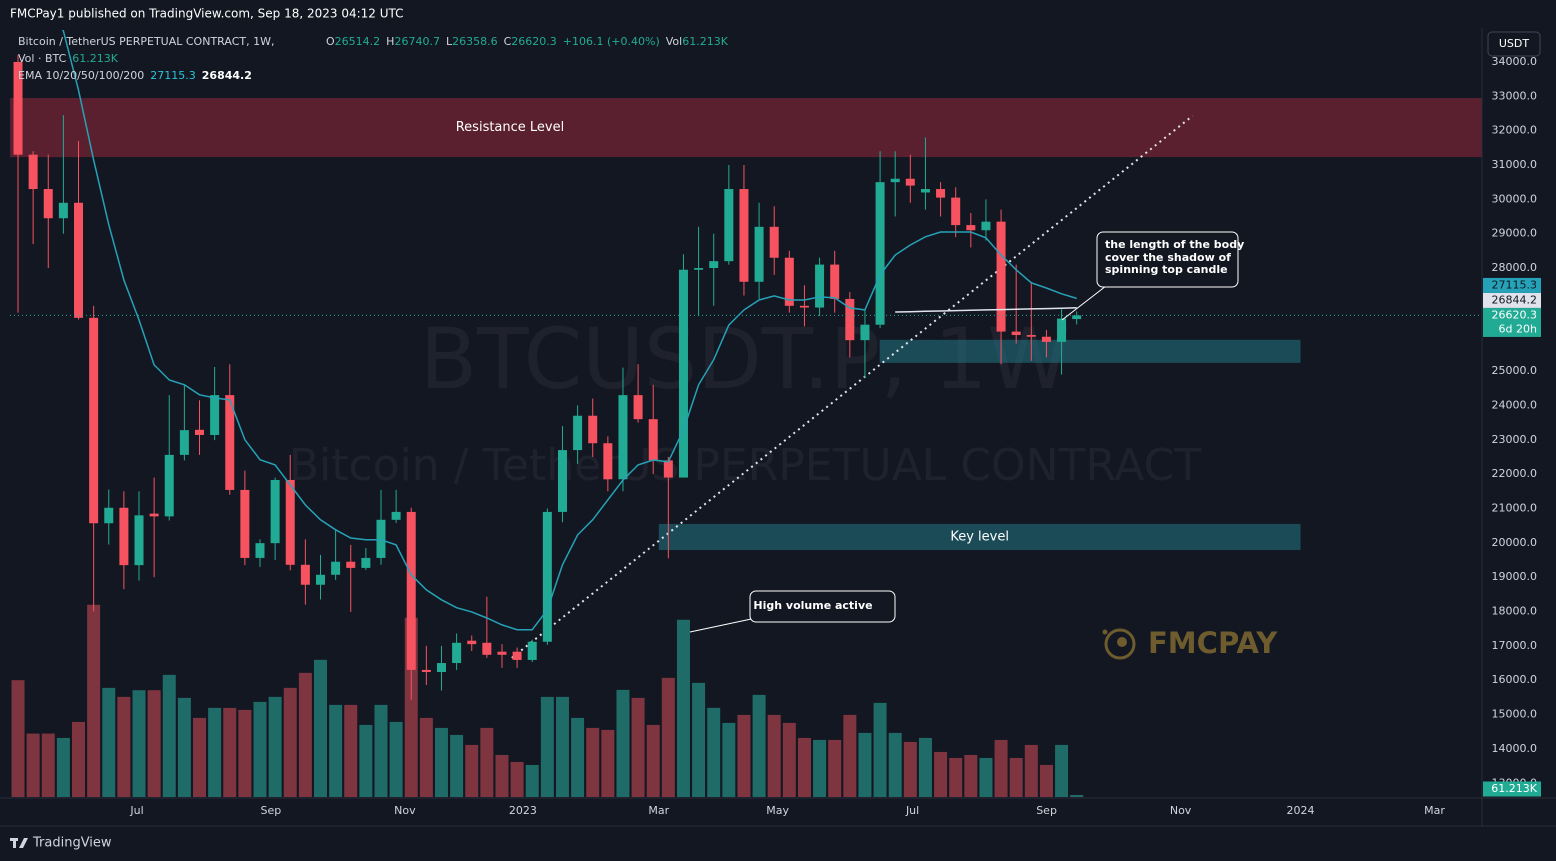  Describe the element at coordinates (173, 75) in the screenshot. I see `legend-value: 27115.3` at that location.